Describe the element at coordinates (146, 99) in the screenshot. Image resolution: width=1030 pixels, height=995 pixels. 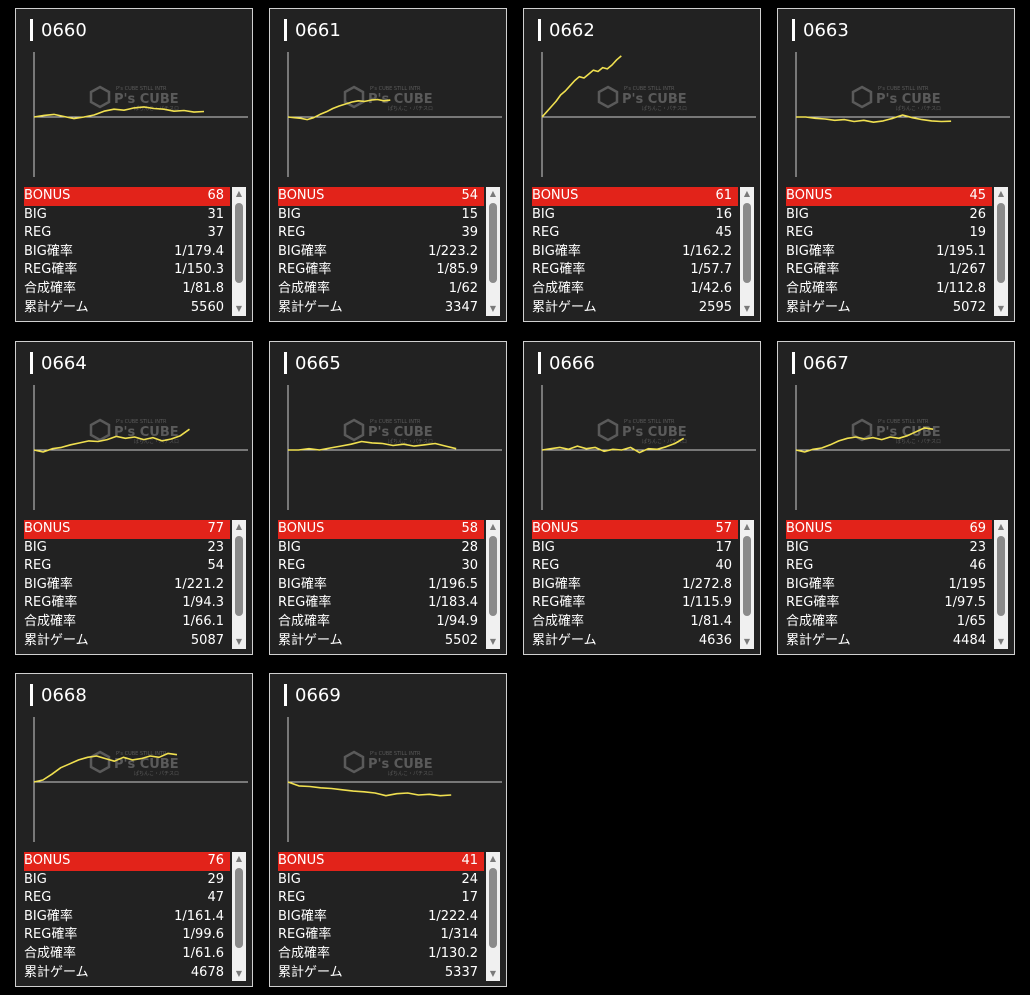
I see `watermark-text: P's CUBE` at that location.